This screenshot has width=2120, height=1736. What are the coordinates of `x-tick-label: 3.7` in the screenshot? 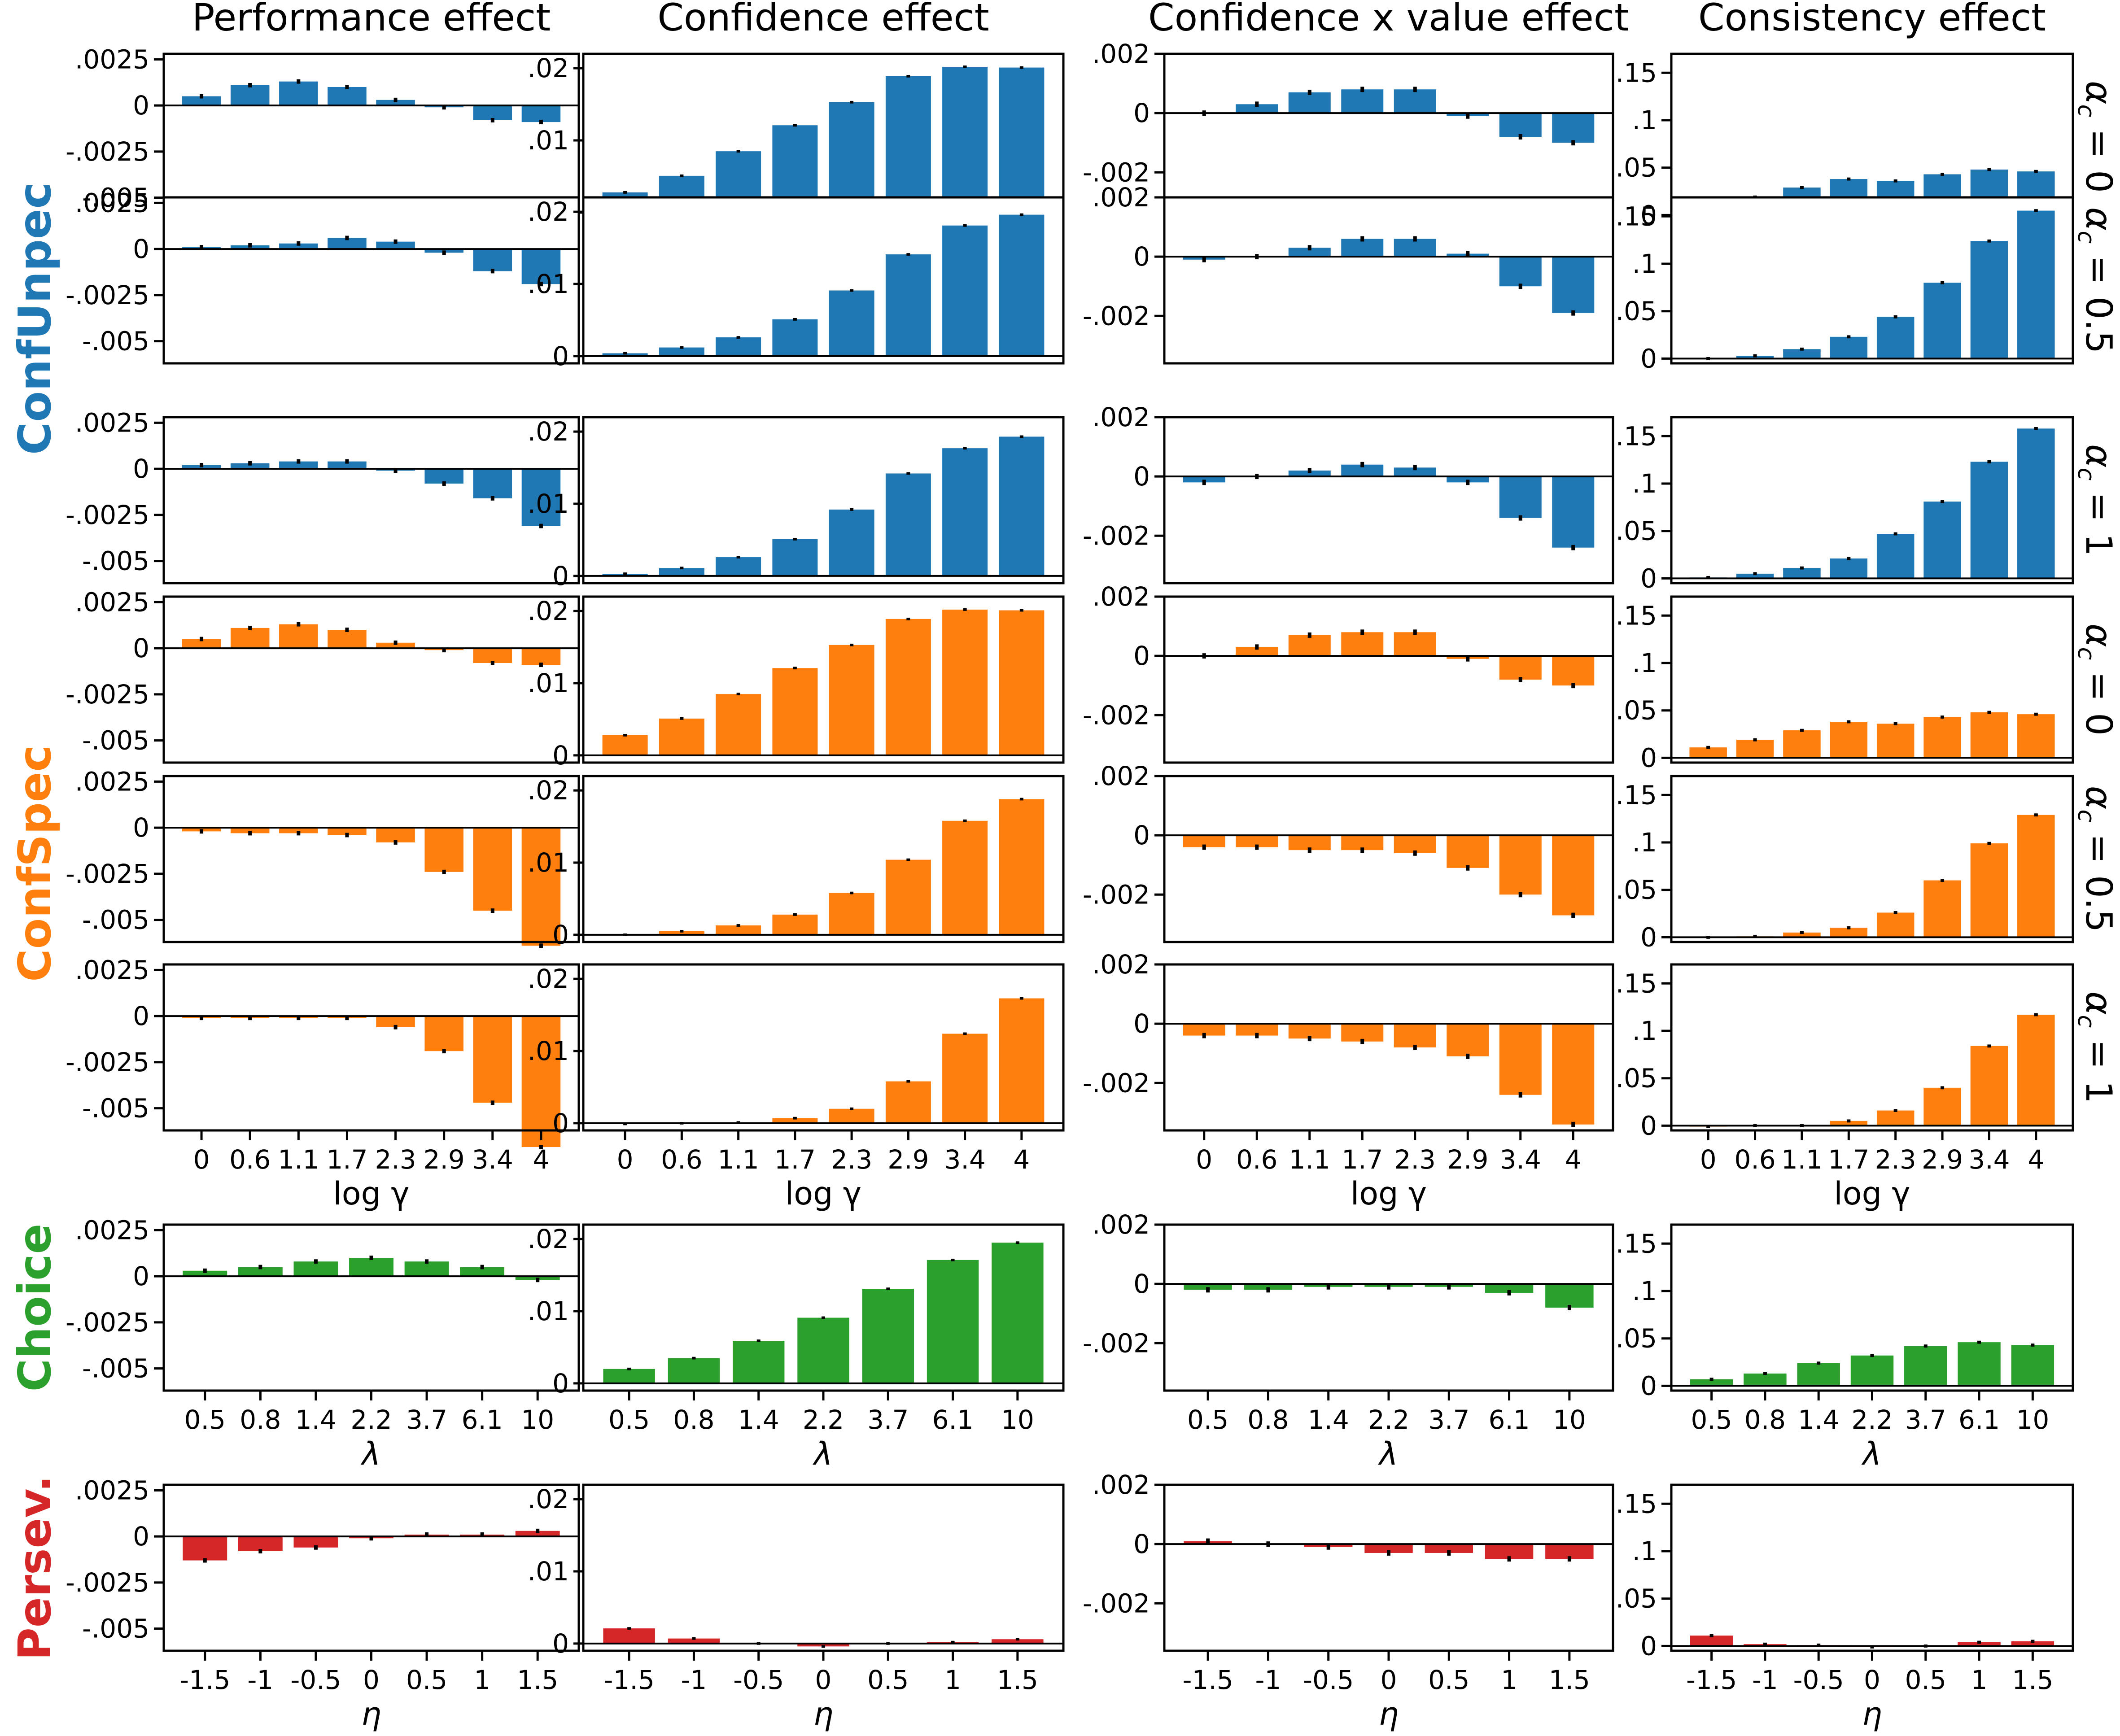 It's located at (1925, 1420).